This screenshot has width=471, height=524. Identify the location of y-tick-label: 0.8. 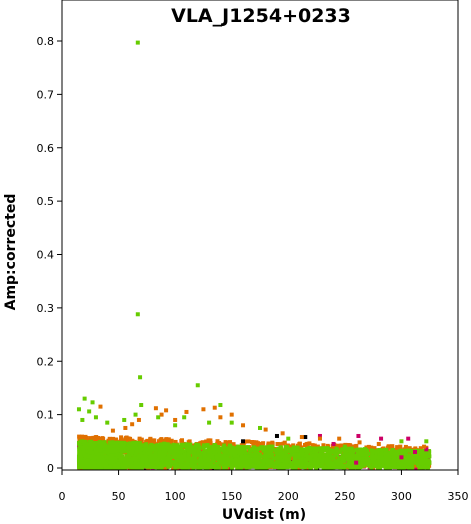
(46, 41).